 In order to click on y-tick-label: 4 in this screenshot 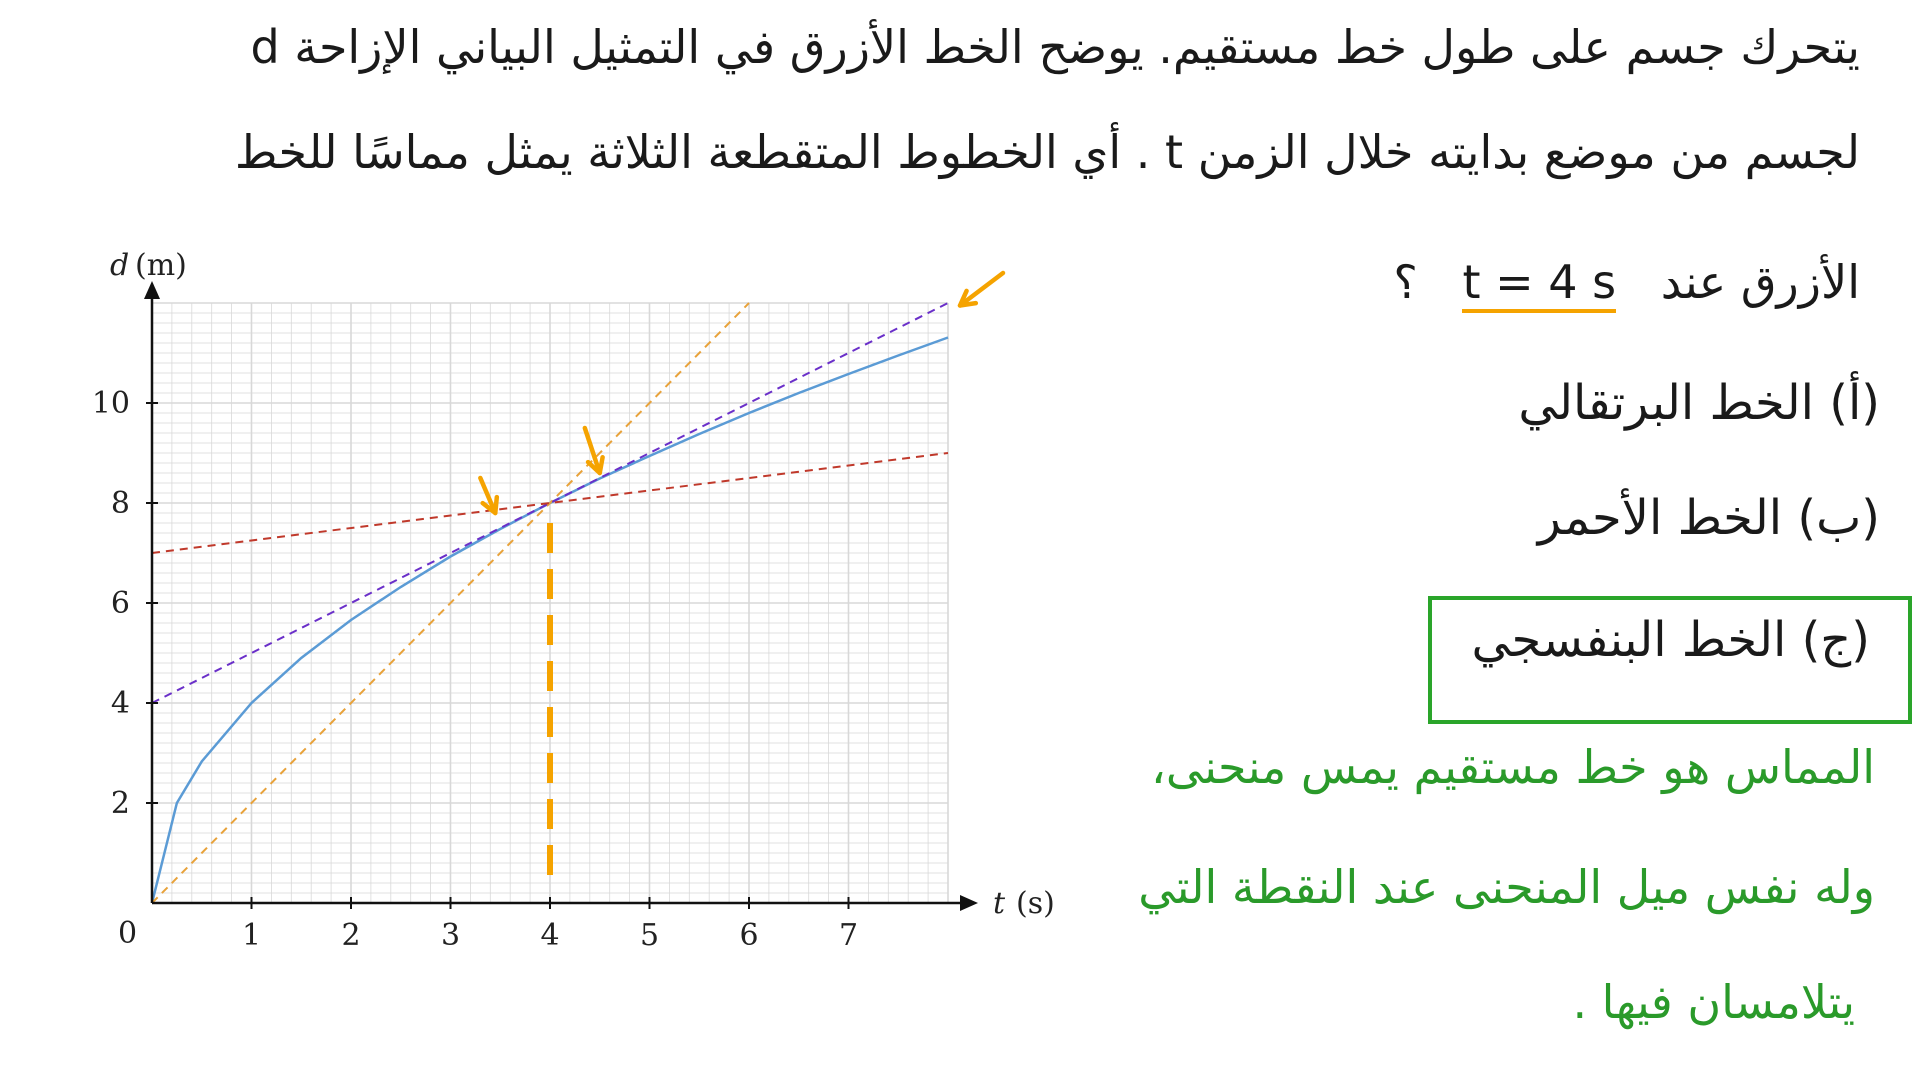, I will do `click(120, 703)`.